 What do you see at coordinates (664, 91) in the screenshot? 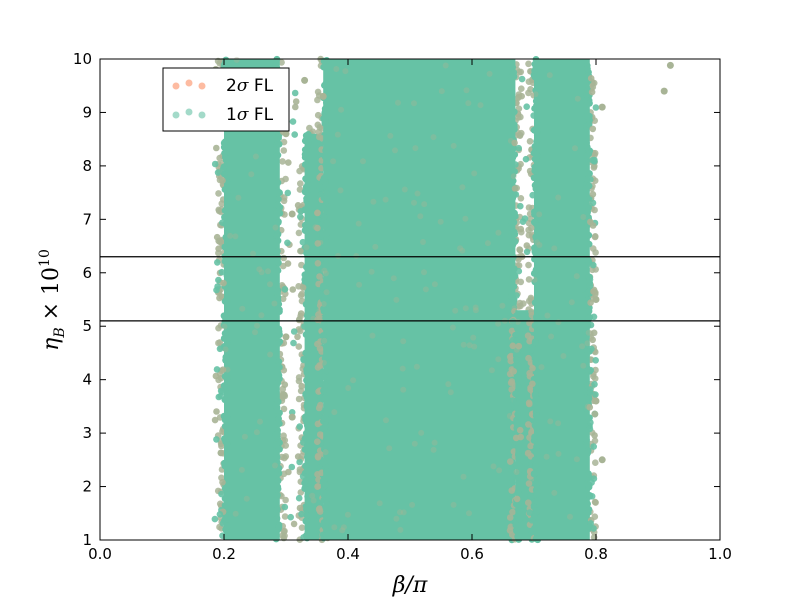
I see `outlier-point` at bounding box center [664, 91].